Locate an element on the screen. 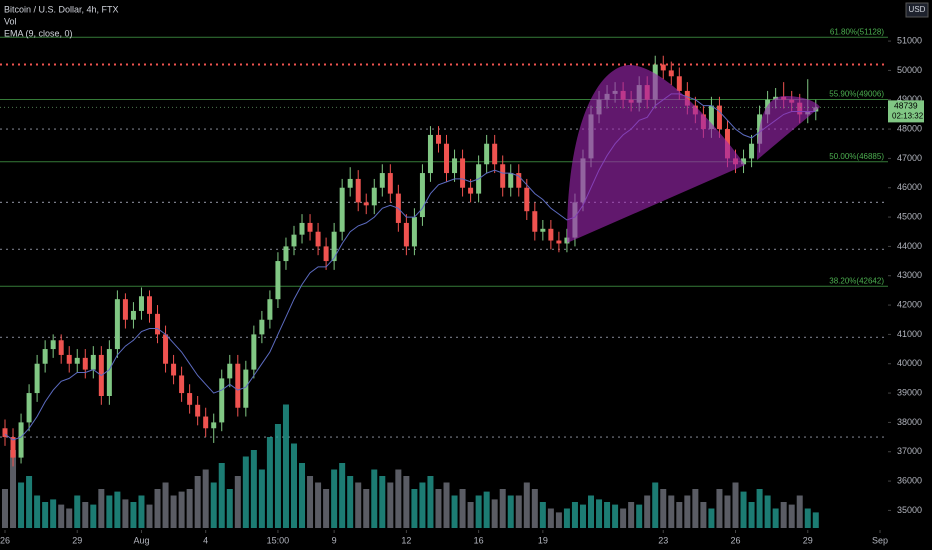 The height and width of the screenshot is (550, 932). handle-shape is located at coordinates (788, 128).